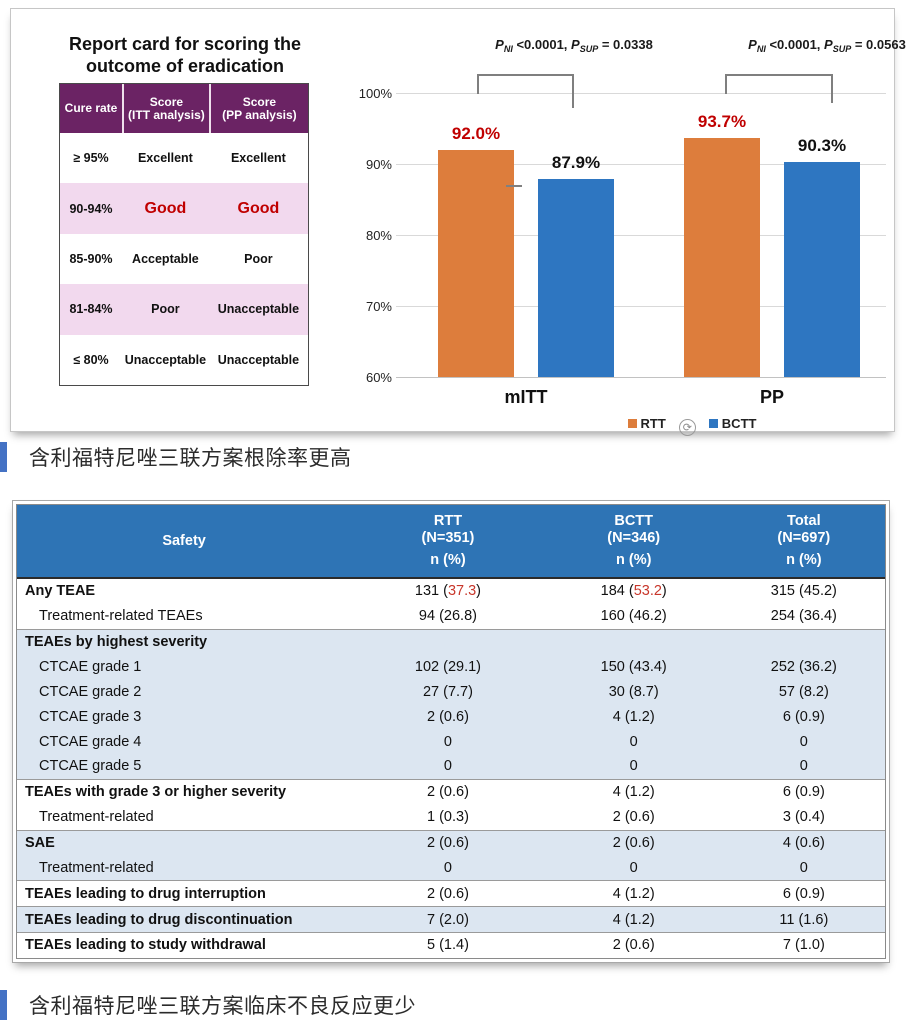 This screenshot has width=907, height=1024. Describe the element at coordinates (803, 945) in the screenshot. I see `safety-row-value: 7 (1.0)` at that location.